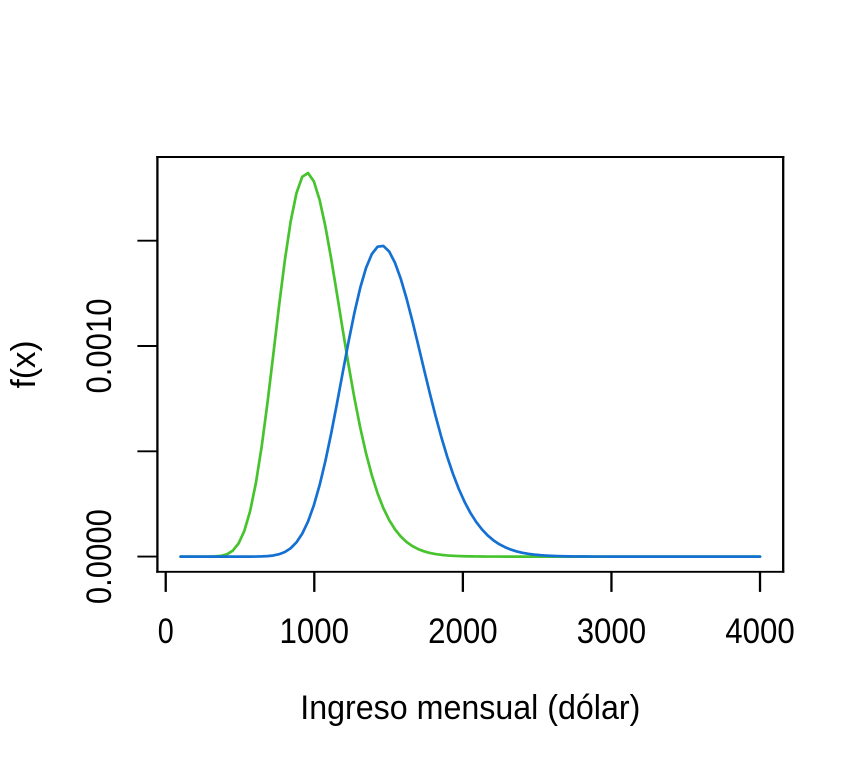 The height and width of the screenshot is (768, 864). What do you see at coordinates (760, 631) in the screenshot?
I see `svg-text: 4000` at bounding box center [760, 631].